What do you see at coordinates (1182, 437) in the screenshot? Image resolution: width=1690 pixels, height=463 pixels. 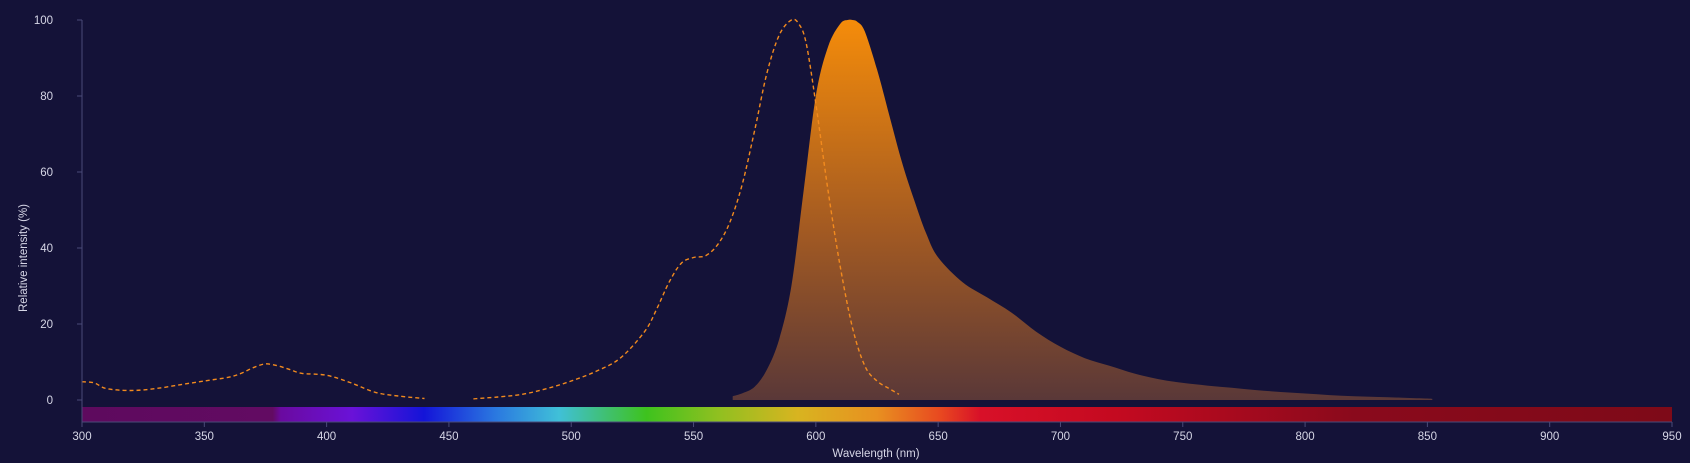 I see `x-tick-label: 750` at bounding box center [1182, 437].